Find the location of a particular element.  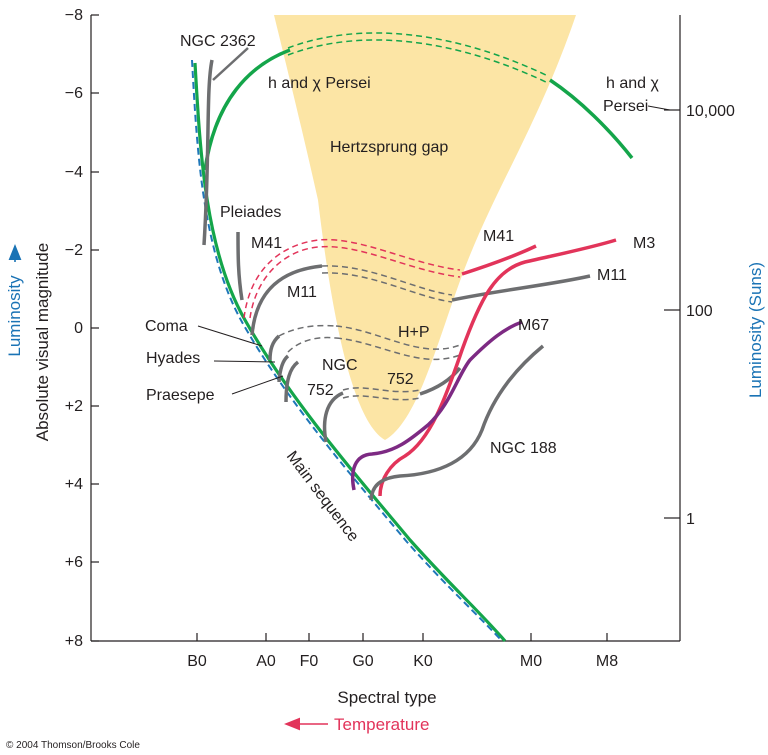

m41-line is located at coordinates (499, 260).